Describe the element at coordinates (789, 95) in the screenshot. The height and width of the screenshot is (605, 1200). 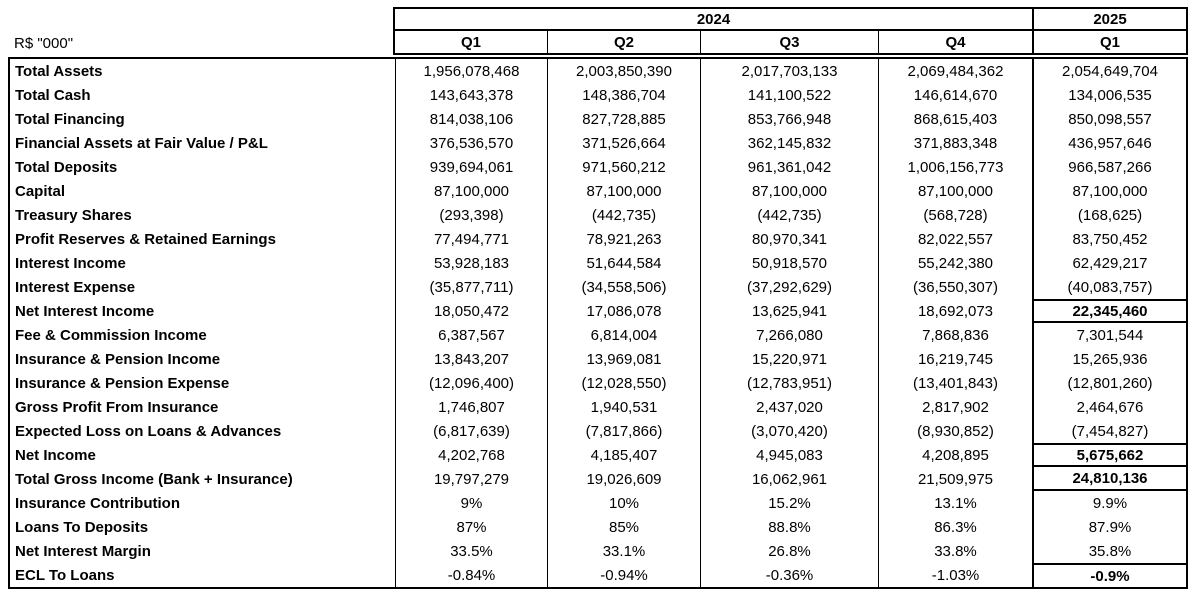
I see `value-cell: 141,100,522` at that location.